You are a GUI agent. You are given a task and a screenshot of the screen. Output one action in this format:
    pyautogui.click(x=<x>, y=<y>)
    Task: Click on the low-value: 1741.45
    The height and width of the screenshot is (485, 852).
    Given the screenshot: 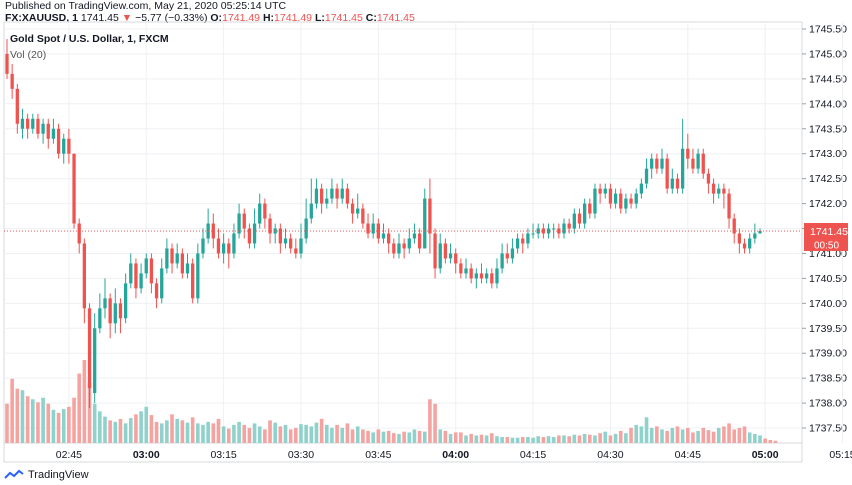 What is the action you would take?
    pyautogui.click(x=343, y=18)
    